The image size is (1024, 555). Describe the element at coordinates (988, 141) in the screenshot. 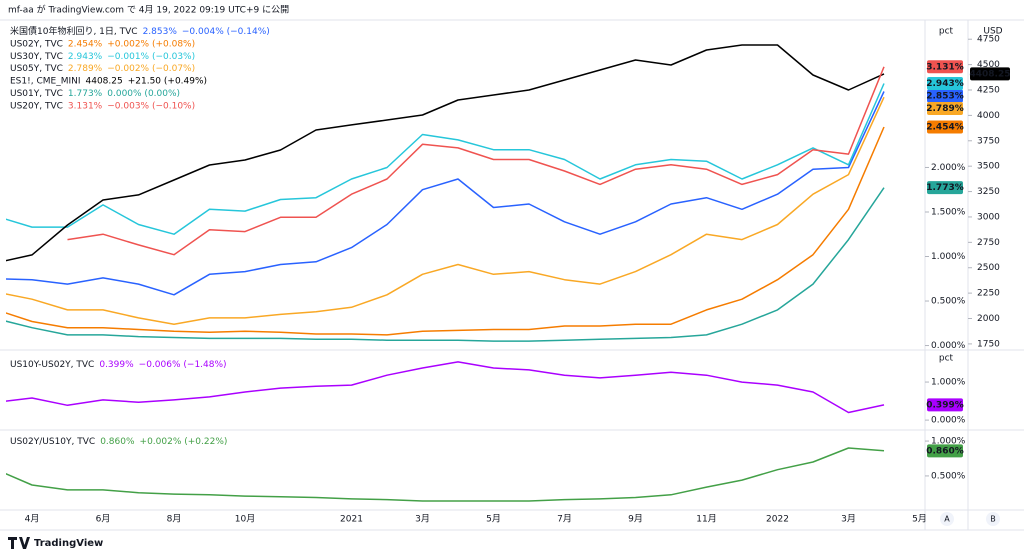

I see `y2-tick-label: 3750` at that location.